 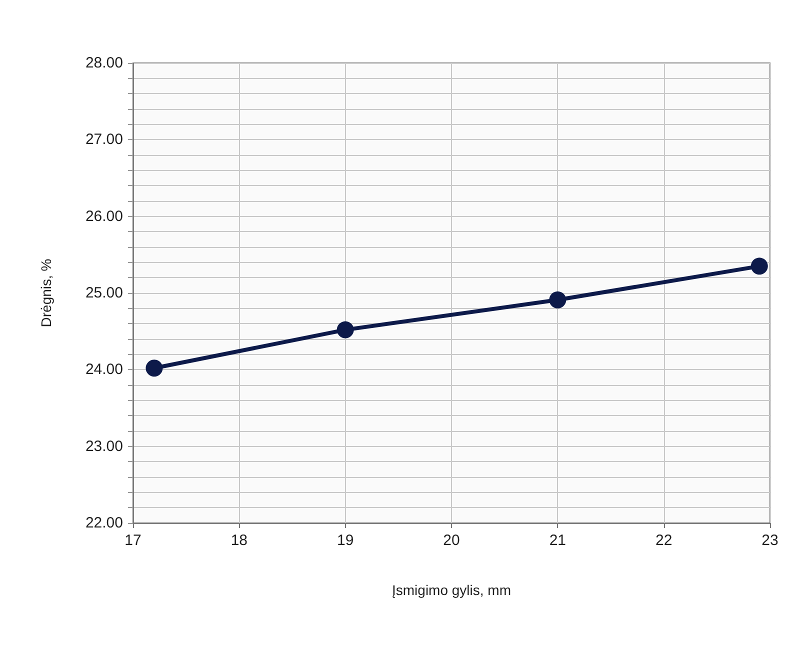 I want to click on y-tick-label: 23.00, so click(x=104, y=446).